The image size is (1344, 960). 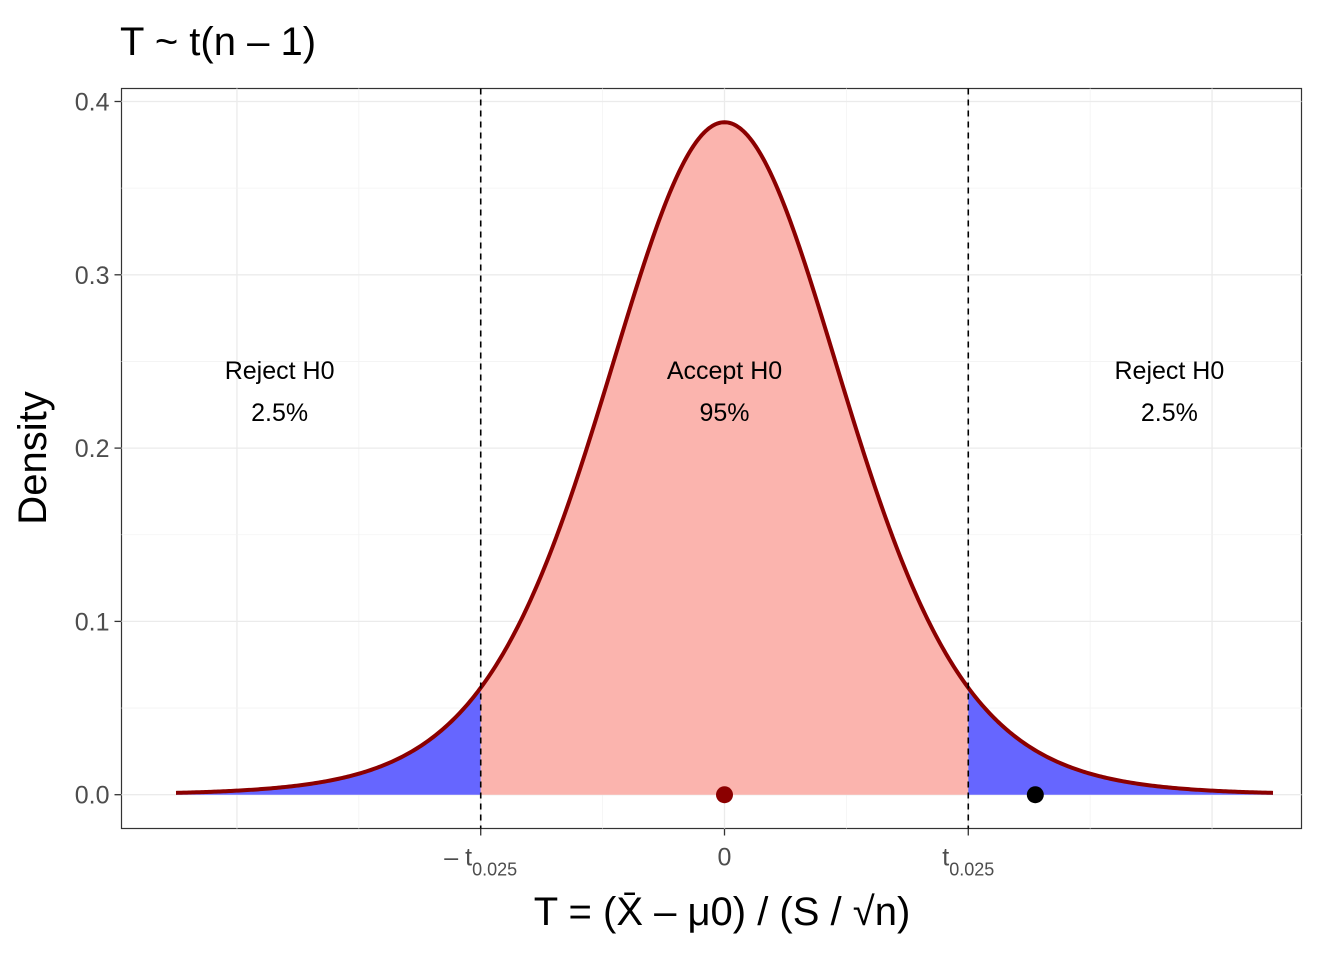 What do you see at coordinates (480, 862) in the screenshot?
I see `x-tick-label: – t0.025` at bounding box center [480, 862].